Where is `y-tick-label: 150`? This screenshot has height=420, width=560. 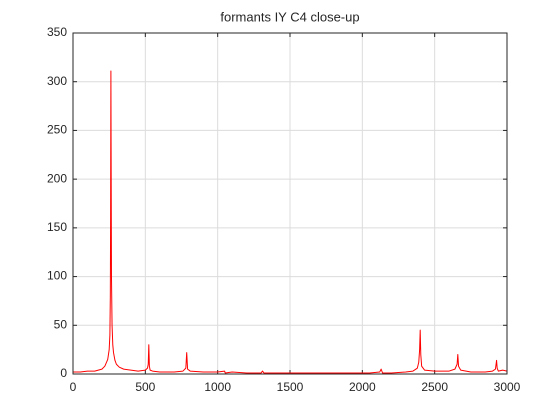 y-tick-label: 150 is located at coordinates (57, 227).